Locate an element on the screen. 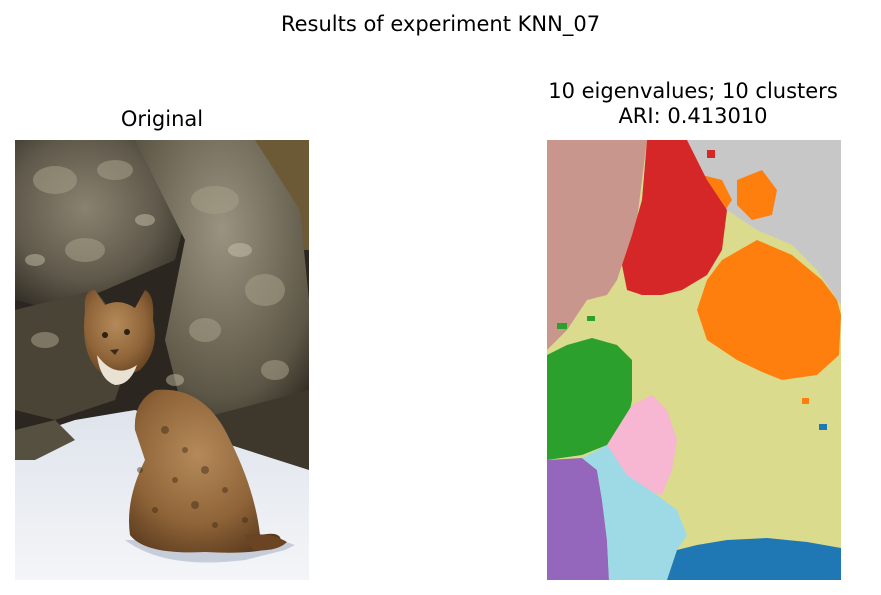  original-title-line: Original is located at coordinates (162, 119).